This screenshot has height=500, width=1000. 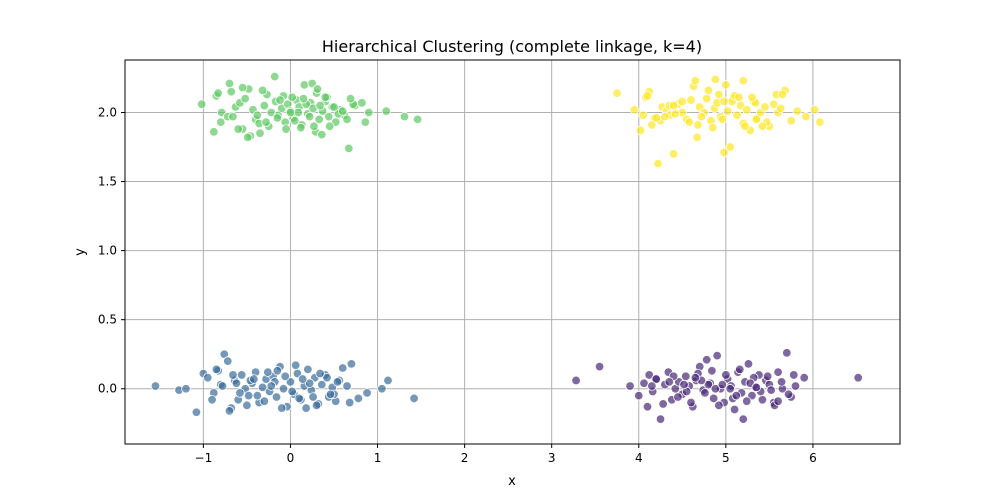 What do you see at coordinates (204, 458) in the screenshot?
I see `x-tick-label: −1` at bounding box center [204, 458].